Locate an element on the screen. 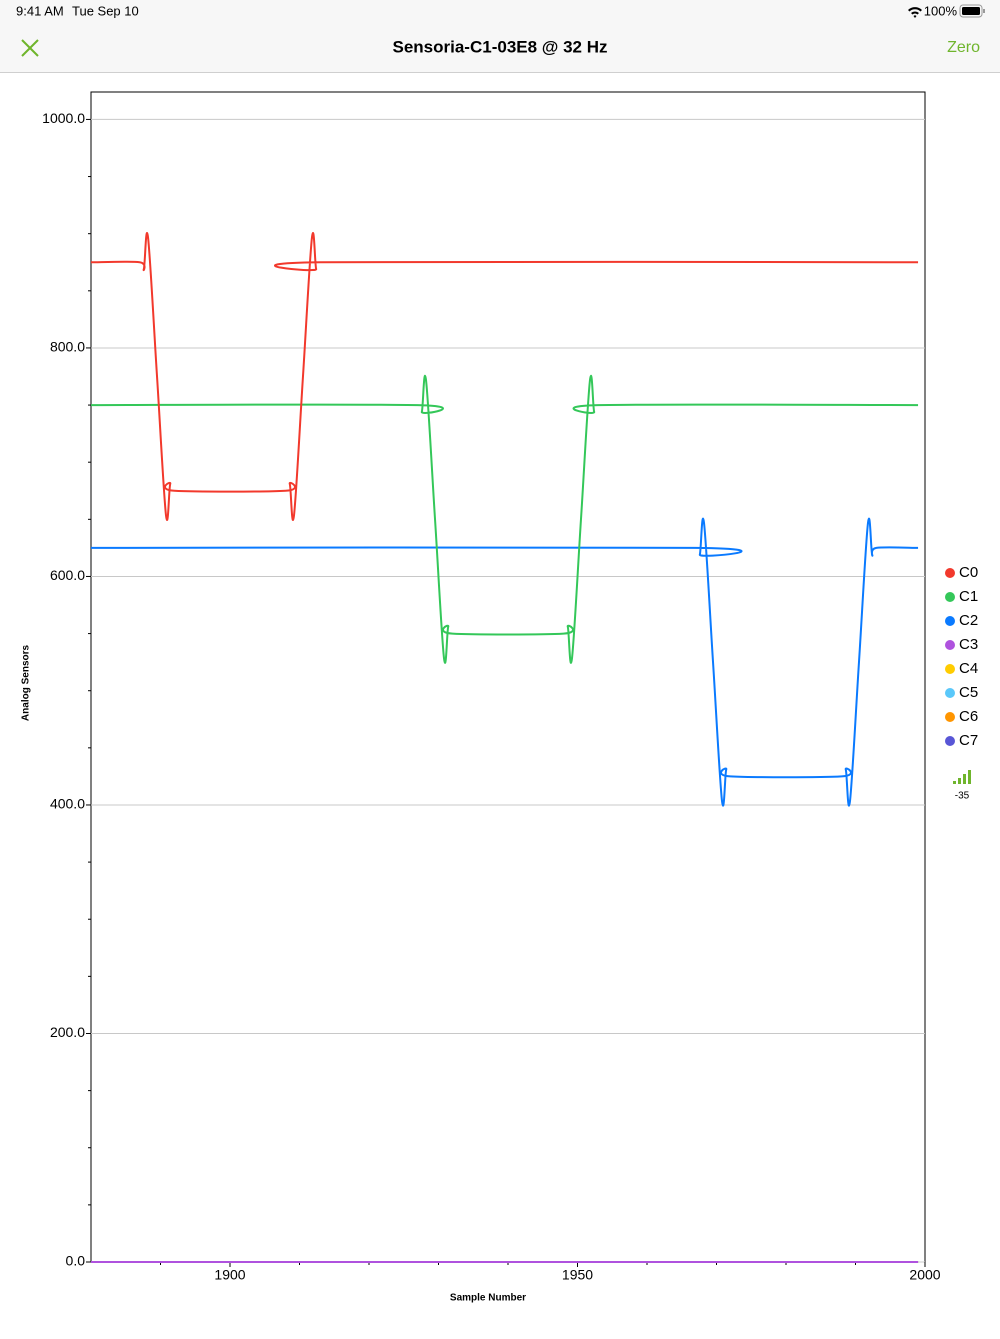 The image size is (1000, 1339). legend-label: C2 is located at coordinates (968, 620).